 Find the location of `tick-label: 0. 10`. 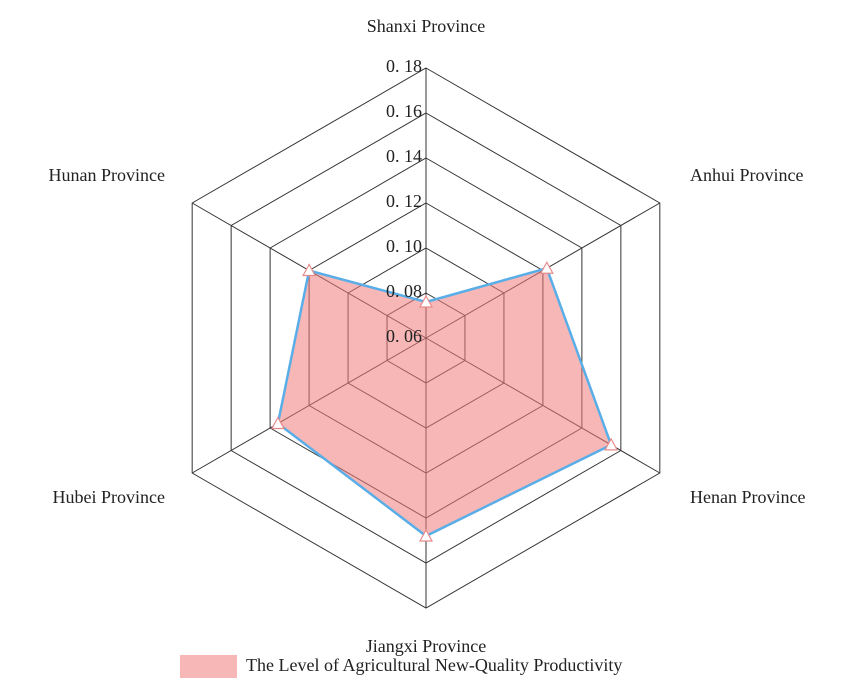

tick-label: 0. 10 is located at coordinates (404, 246).